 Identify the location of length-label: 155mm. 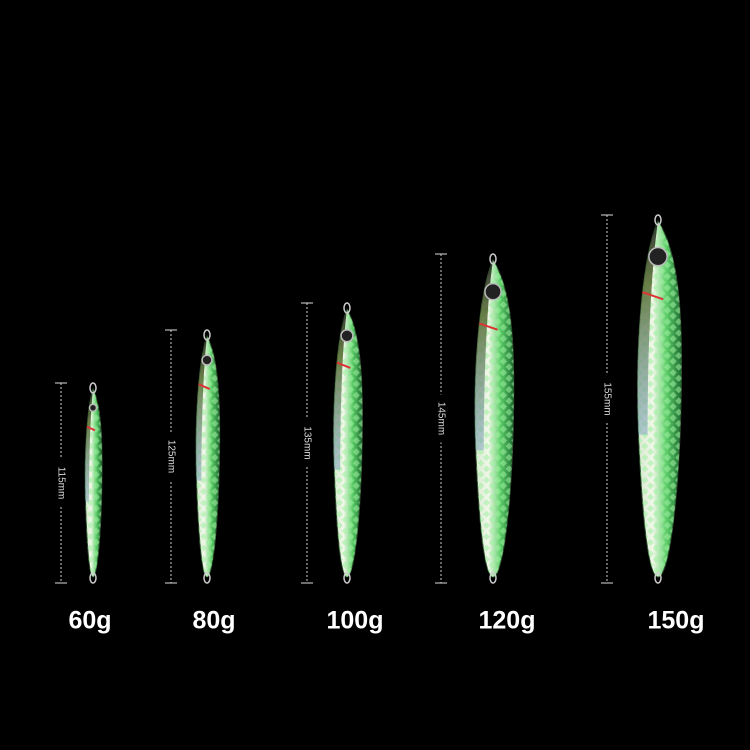
(606, 398).